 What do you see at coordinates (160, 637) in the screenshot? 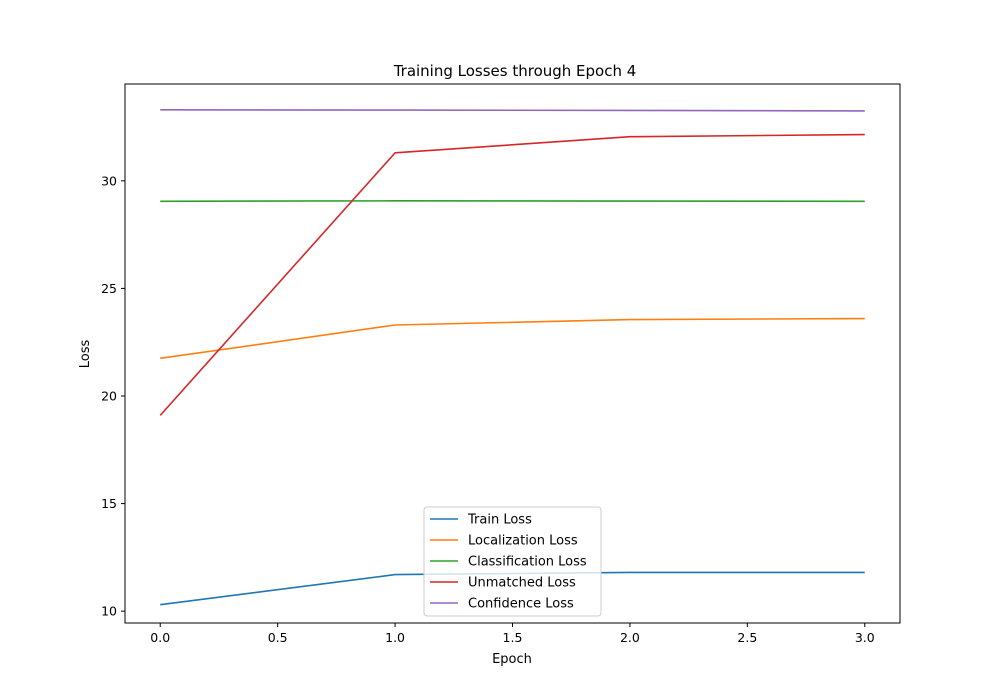
I see `x-tick-label: 0.0` at bounding box center [160, 637].